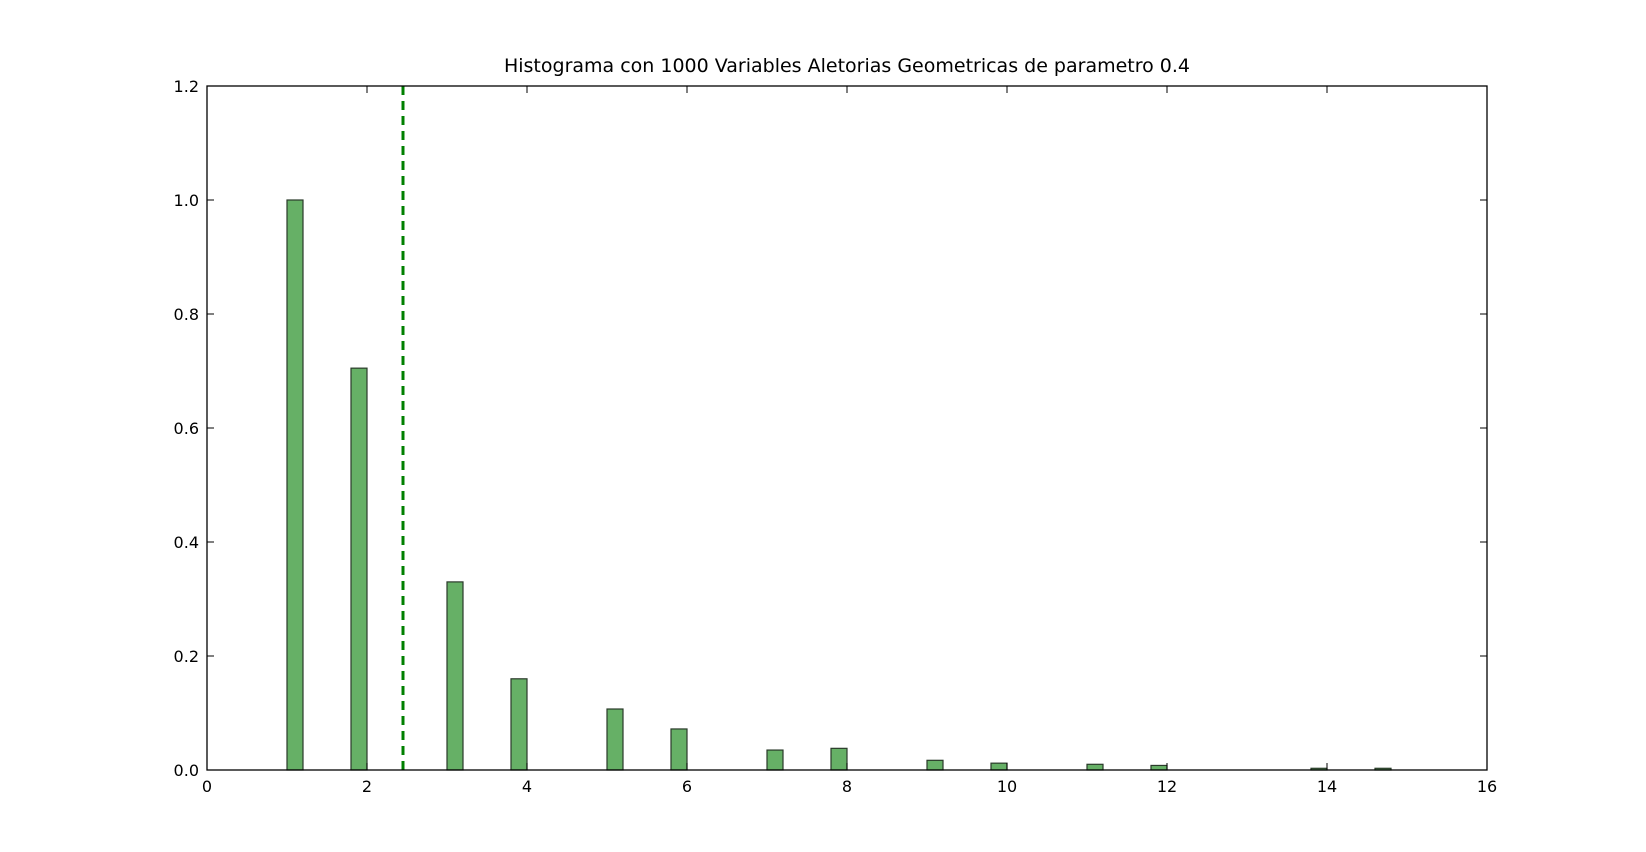 This screenshot has height=852, width=1646. I want to click on x-tick-label: 10, so click(1007, 786).